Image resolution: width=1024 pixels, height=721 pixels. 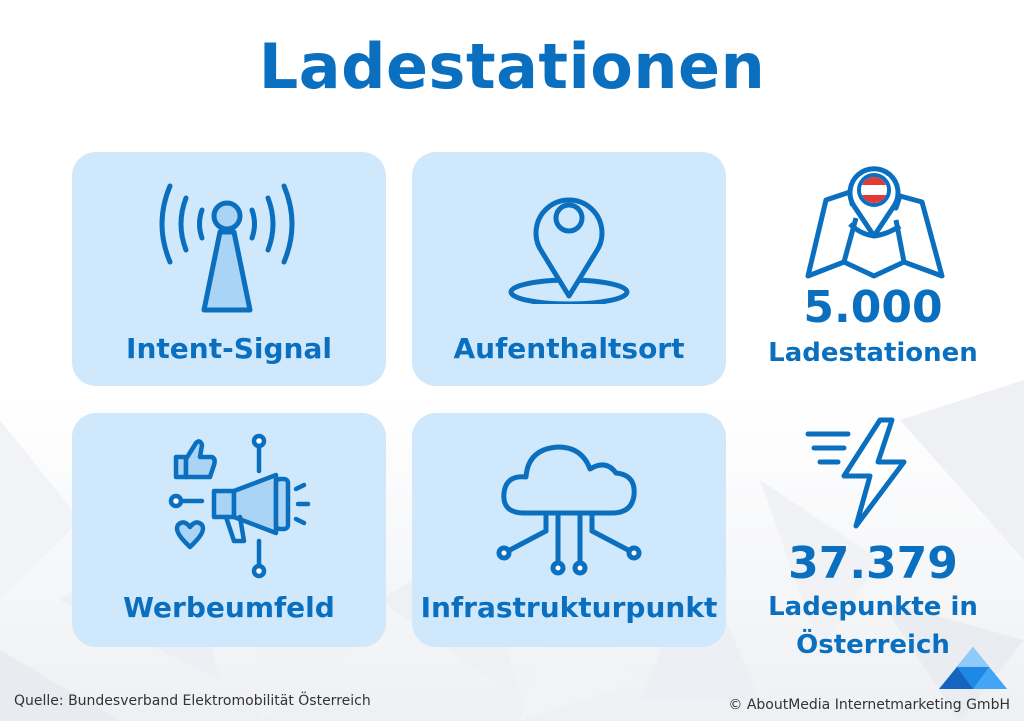 What do you see at coordinates (227, 248) in the screenshot?
I see `signal-tower-icon` at bounding box center [227, 248].